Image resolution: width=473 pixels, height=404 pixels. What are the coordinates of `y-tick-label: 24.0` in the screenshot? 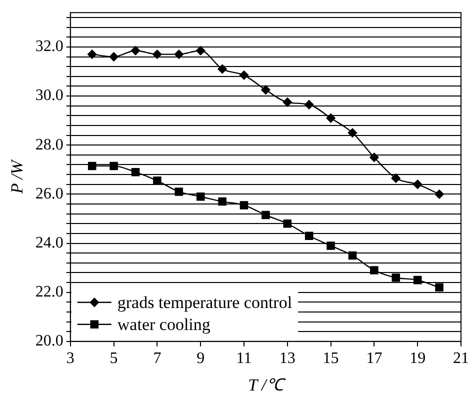 It's located at (49, 243).